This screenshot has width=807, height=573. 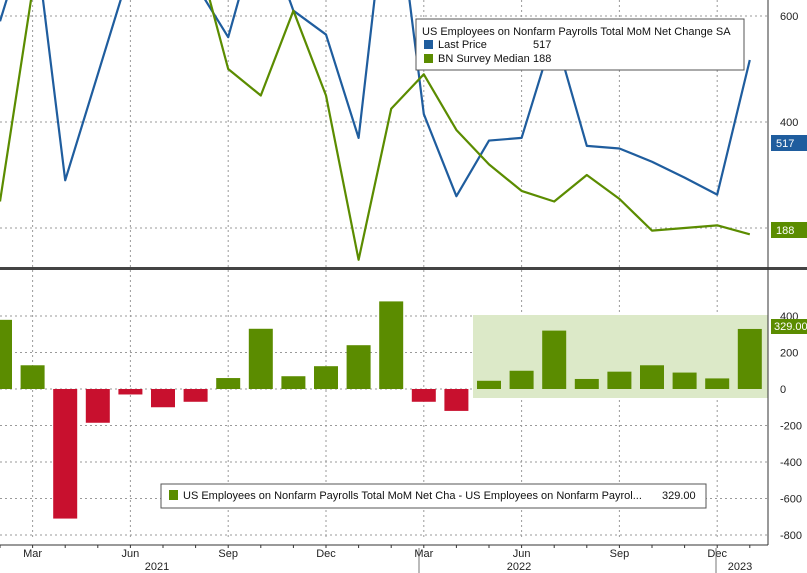 I want to click on x-month-tick-2: Sep, so click(x=228, y=554).